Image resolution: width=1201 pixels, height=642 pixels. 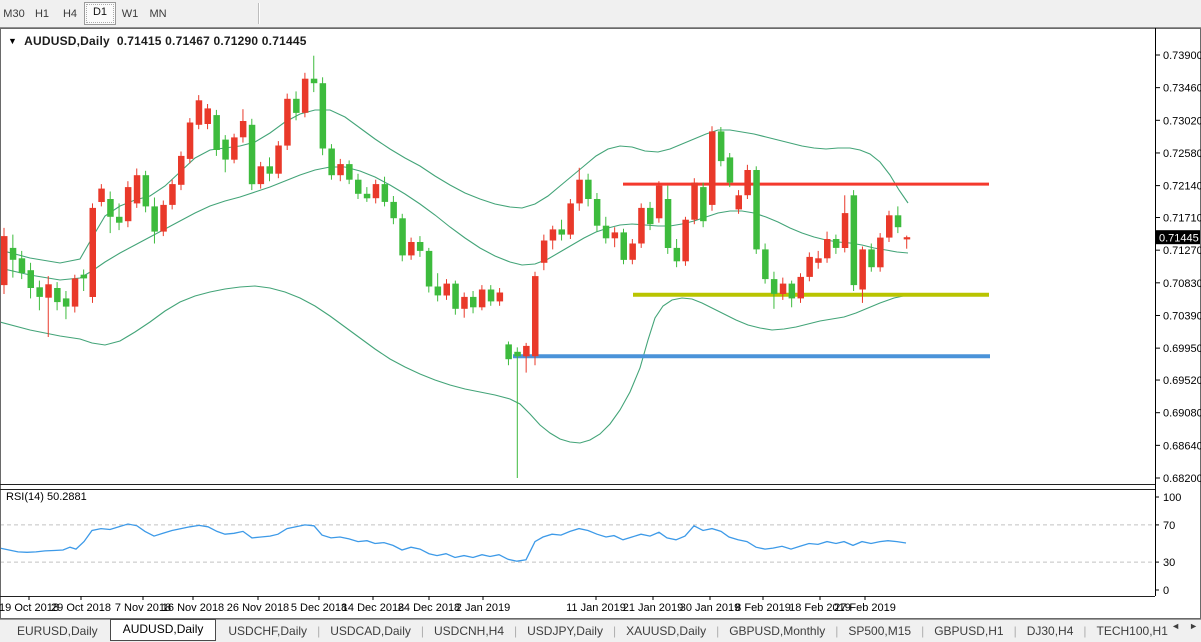 What do you see at coordinates (653, 608) in the screenshot?
I see `date-axis-label: 21 Jan 2019` at bounding box center [653, 608].